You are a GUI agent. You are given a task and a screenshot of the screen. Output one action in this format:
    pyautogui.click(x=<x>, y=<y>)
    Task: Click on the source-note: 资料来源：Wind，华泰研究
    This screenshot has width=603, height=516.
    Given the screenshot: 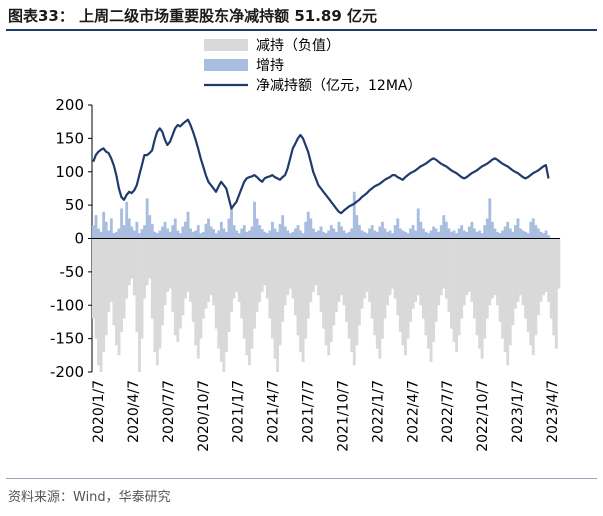 What is the action you would take?
    pyautogui.click(x=89, y=497)
    